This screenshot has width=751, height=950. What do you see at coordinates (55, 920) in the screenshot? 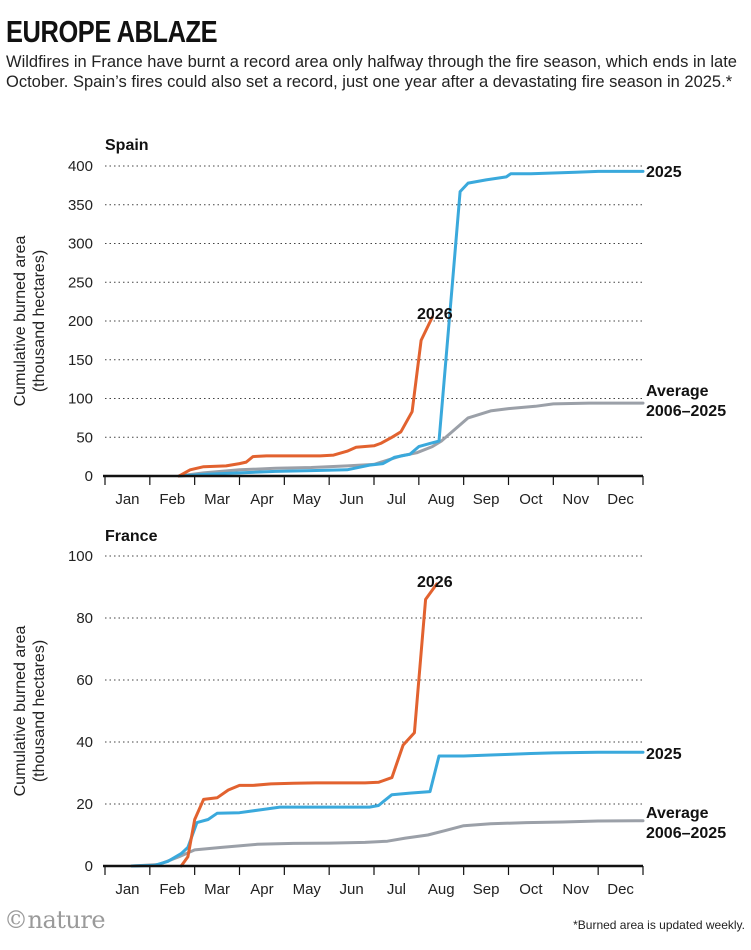
I see `nature-logo: ©nature` at bounding box center [55, 920].